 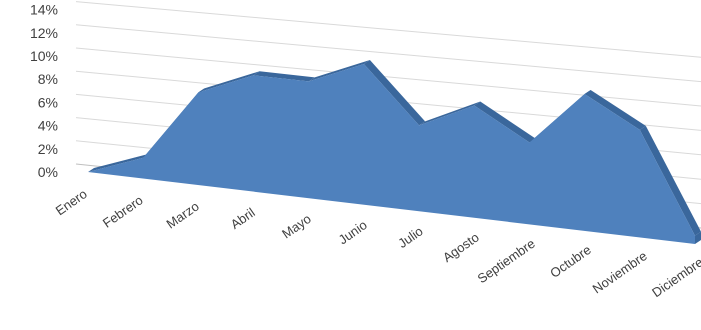 What do you see at coordinates (570, 261) in the screenshot?
I see `x-tick-label: Octubre` at bounding box center [570, 261].